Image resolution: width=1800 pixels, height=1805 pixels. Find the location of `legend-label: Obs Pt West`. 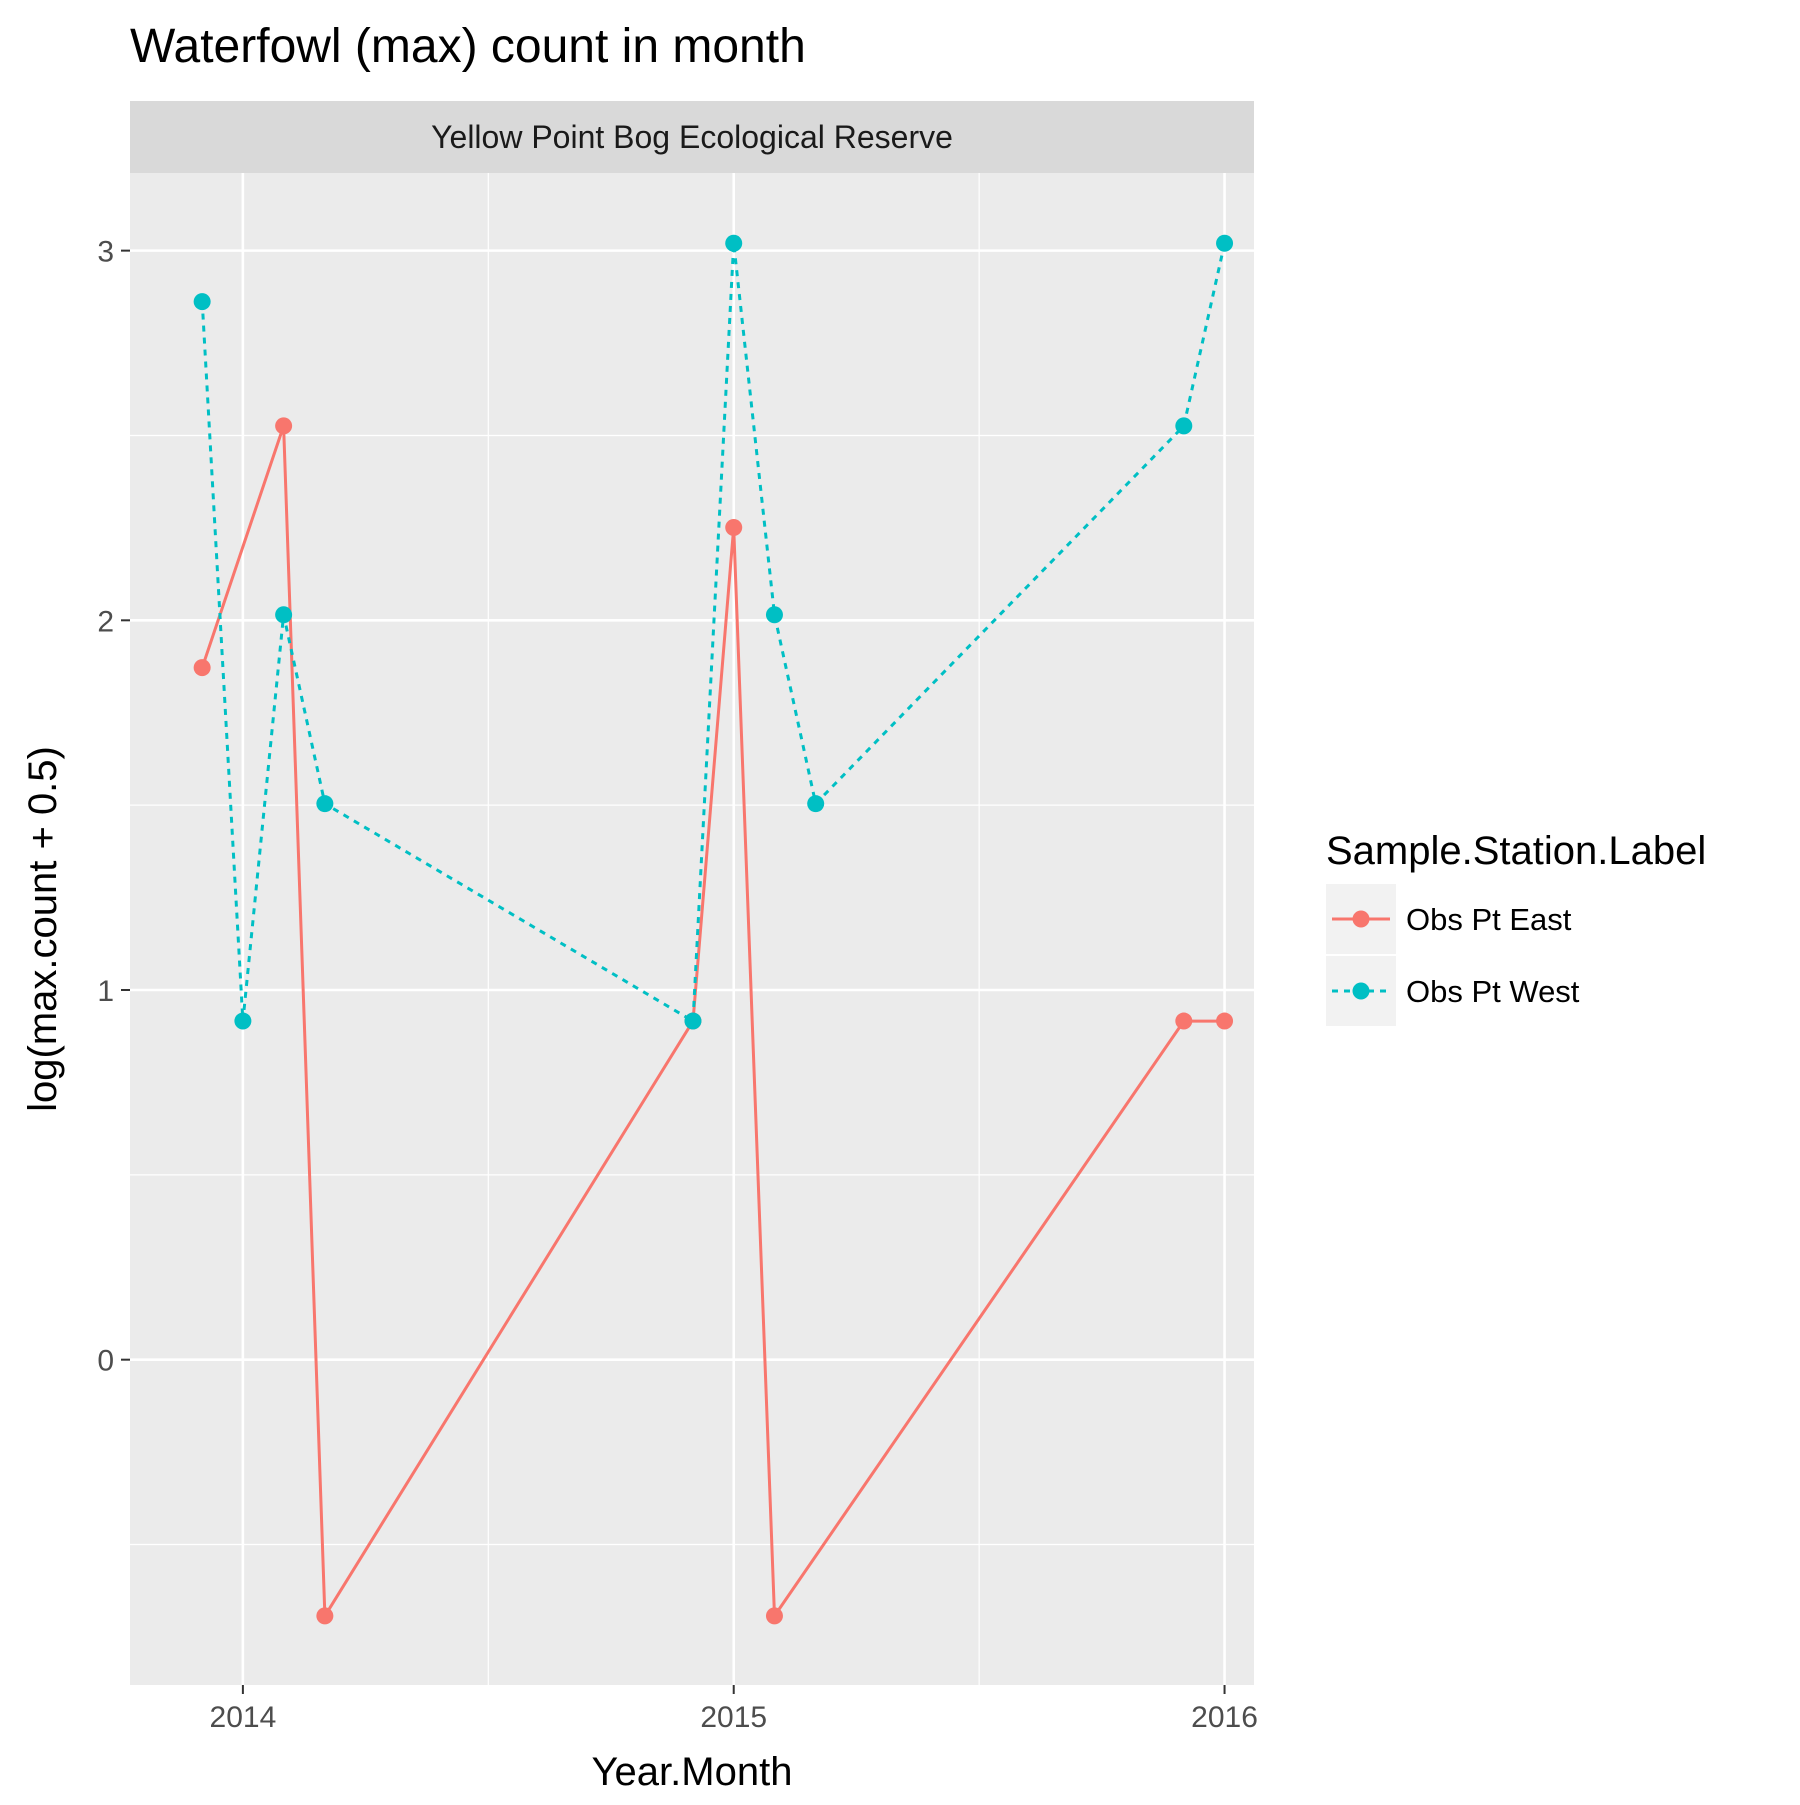

legend-label: Obs Pt West is located at coordinates (1493, 991).